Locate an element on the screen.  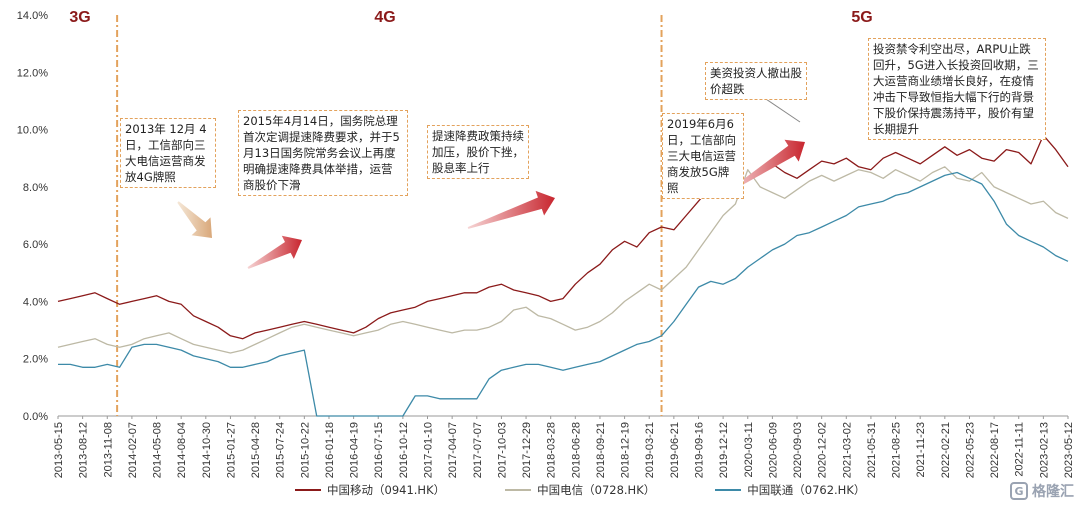
x-tick-label: 2018-06-28 is located at coordinates (576, 450).